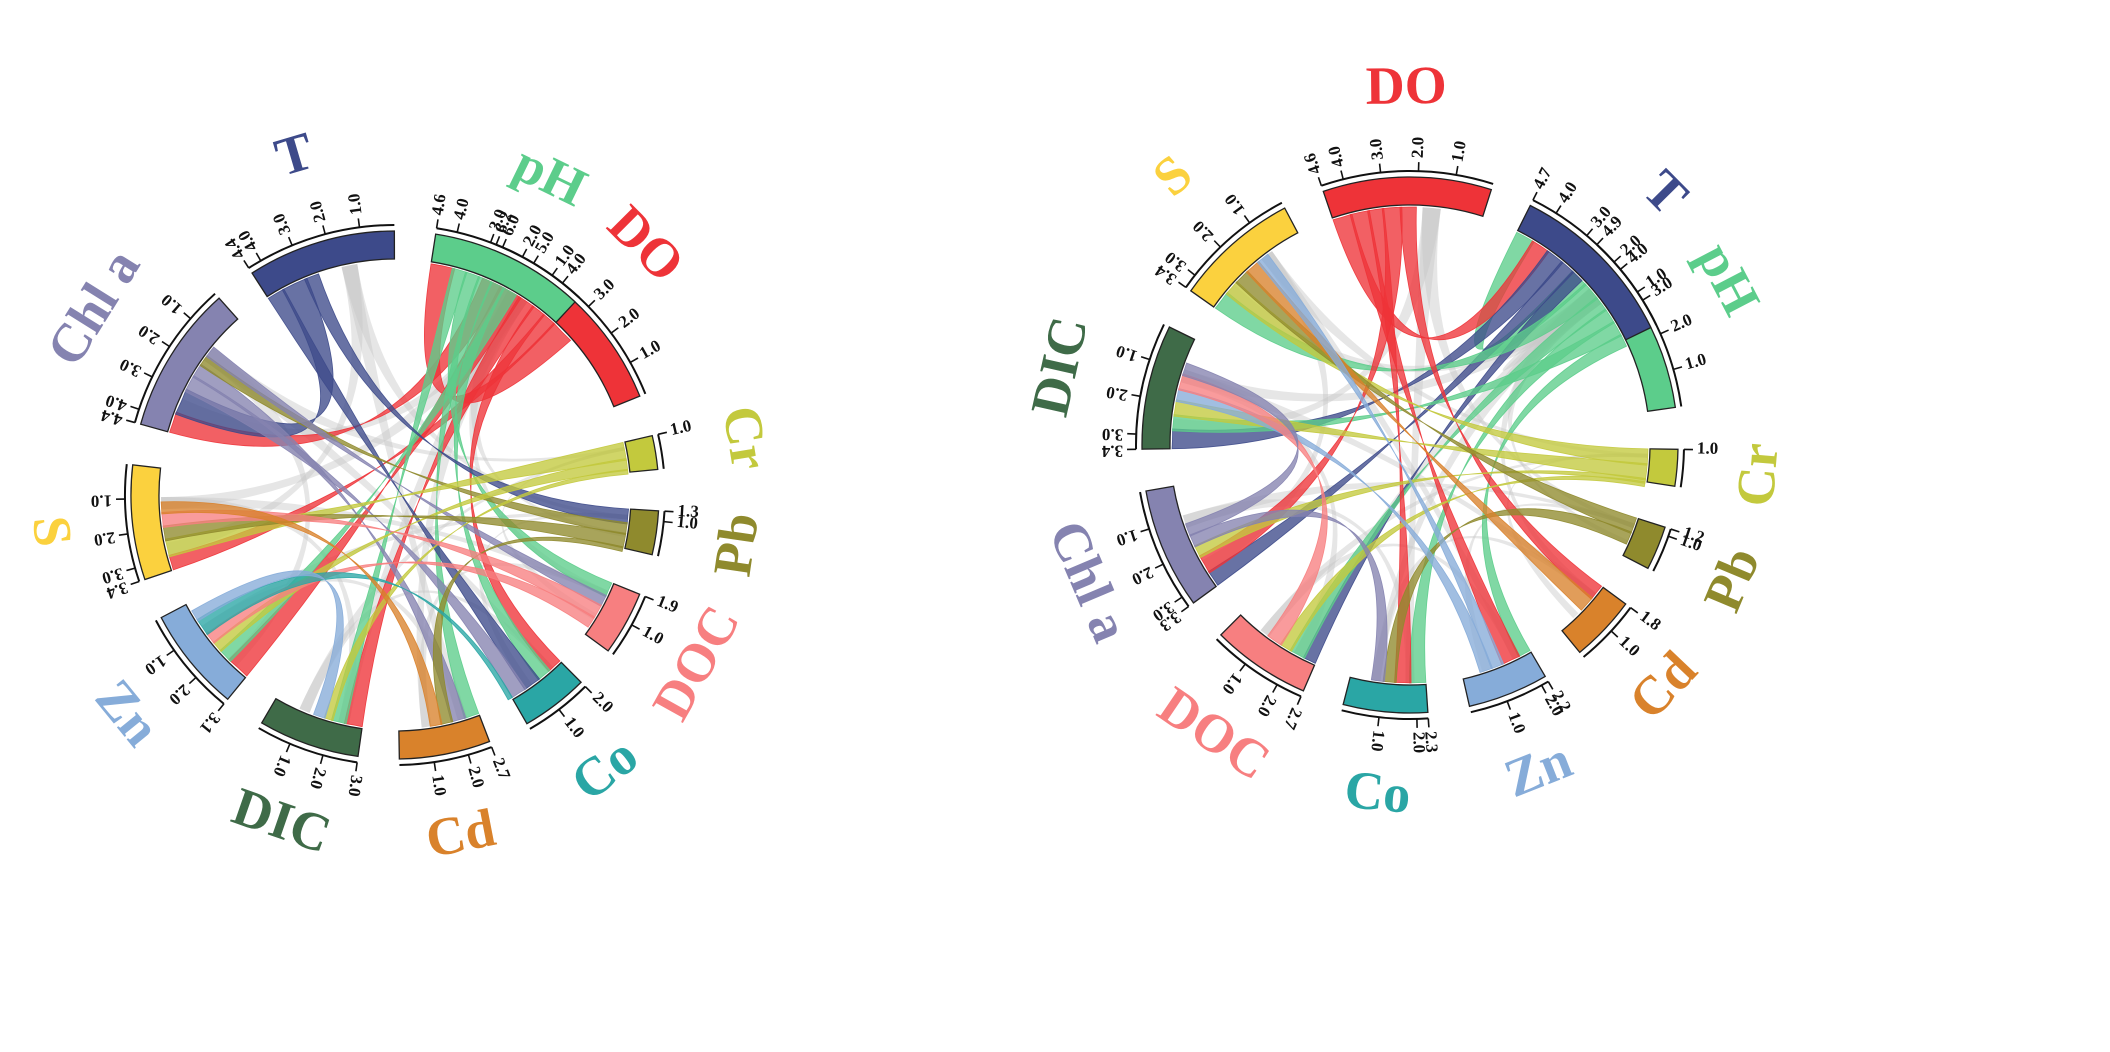  What do you see at coordinates (1407, 197) in the screenshot?
I see `segment-band-do` at bounding box center [1407, 197].